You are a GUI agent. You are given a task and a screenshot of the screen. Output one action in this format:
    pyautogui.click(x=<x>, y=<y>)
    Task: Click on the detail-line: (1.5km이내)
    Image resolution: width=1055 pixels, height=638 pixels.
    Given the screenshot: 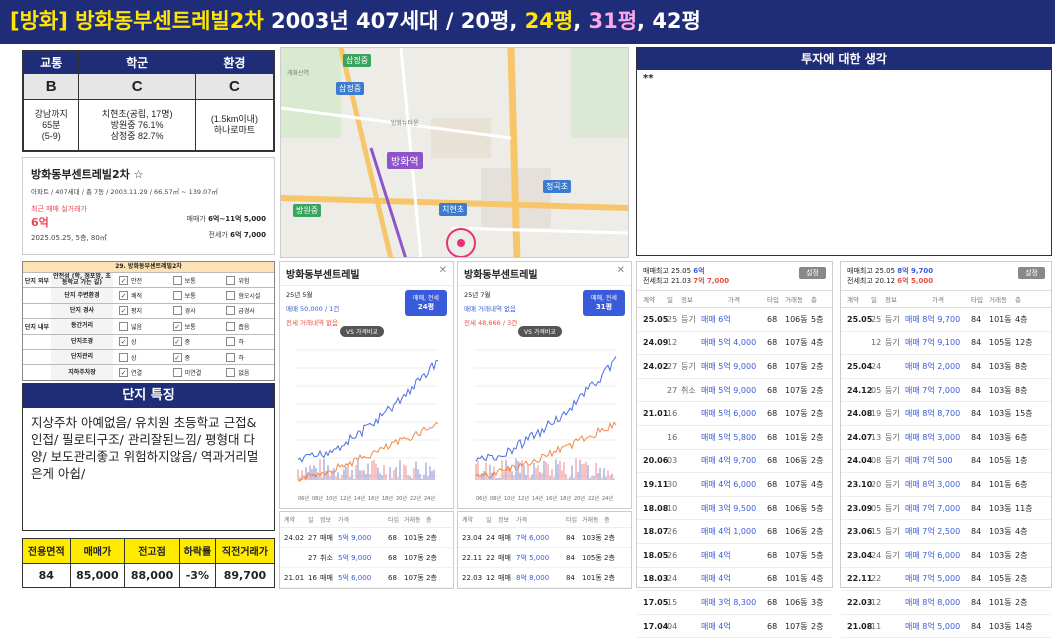 What is the action you would take?
    pyautogui.click(x=234, y=119)
    